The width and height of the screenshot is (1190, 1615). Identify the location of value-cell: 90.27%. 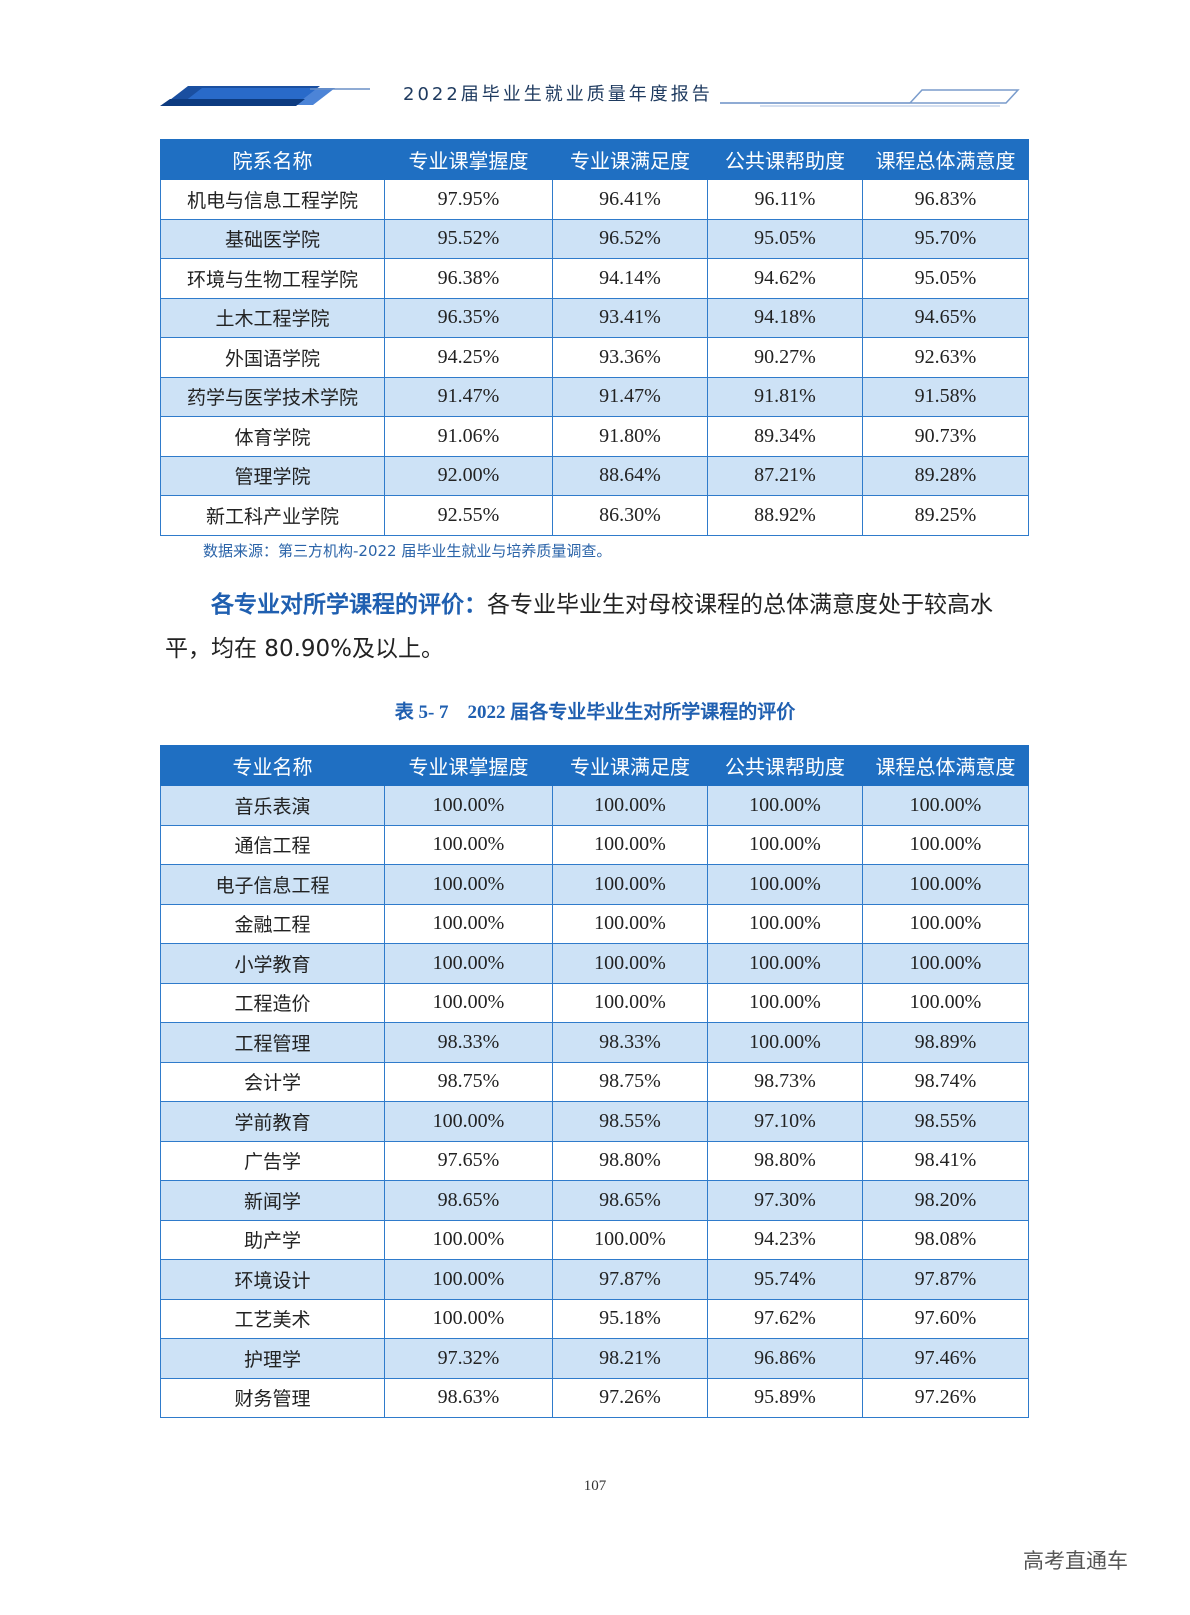
(785, 357).